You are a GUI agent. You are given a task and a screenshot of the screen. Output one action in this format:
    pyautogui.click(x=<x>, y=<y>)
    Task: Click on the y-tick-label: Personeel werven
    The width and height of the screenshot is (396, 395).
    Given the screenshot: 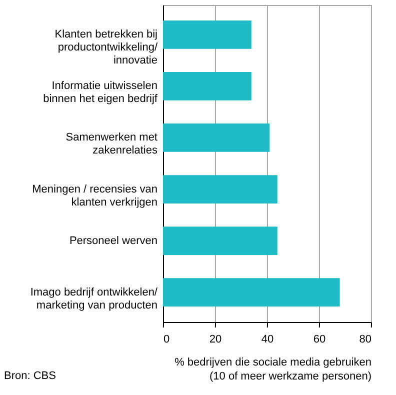 What is the action you would take?
    pyautogui.click(x=113, y=240)
    